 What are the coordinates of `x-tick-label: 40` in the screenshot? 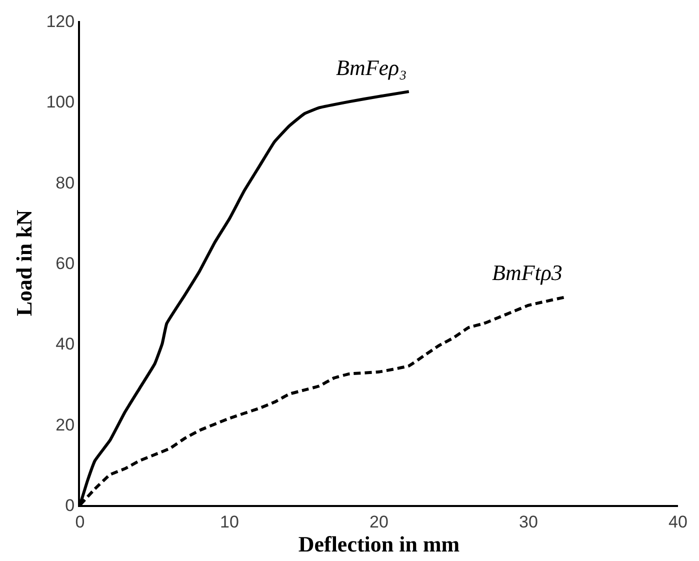 It's located at (678, 522).